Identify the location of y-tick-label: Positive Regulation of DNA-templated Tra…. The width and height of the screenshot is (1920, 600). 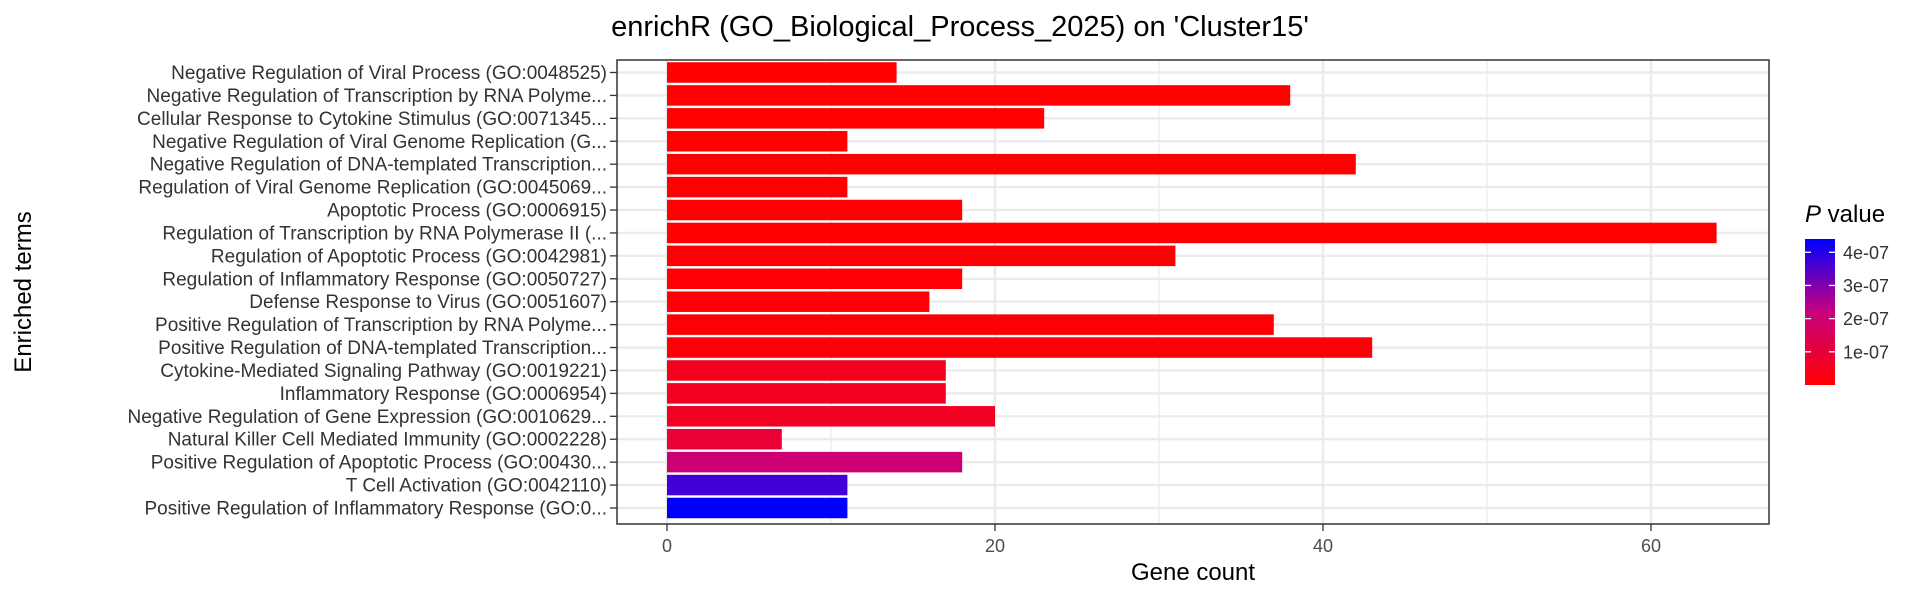
(382, 348).